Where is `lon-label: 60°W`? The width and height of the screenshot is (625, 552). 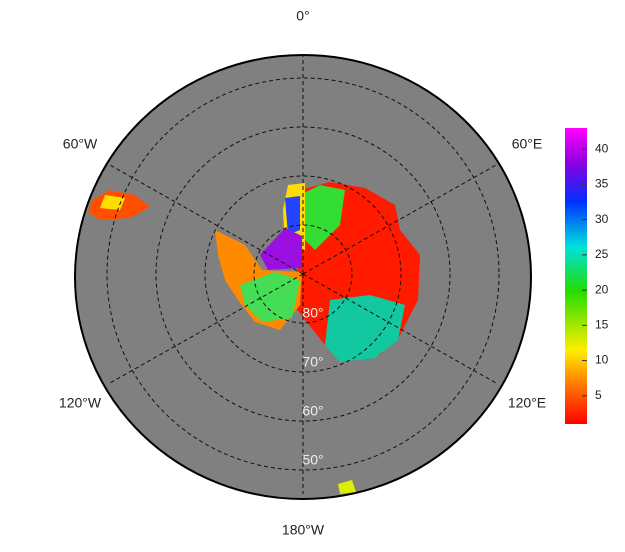 lon-label: 60°W is located at coordinates (80, 144).